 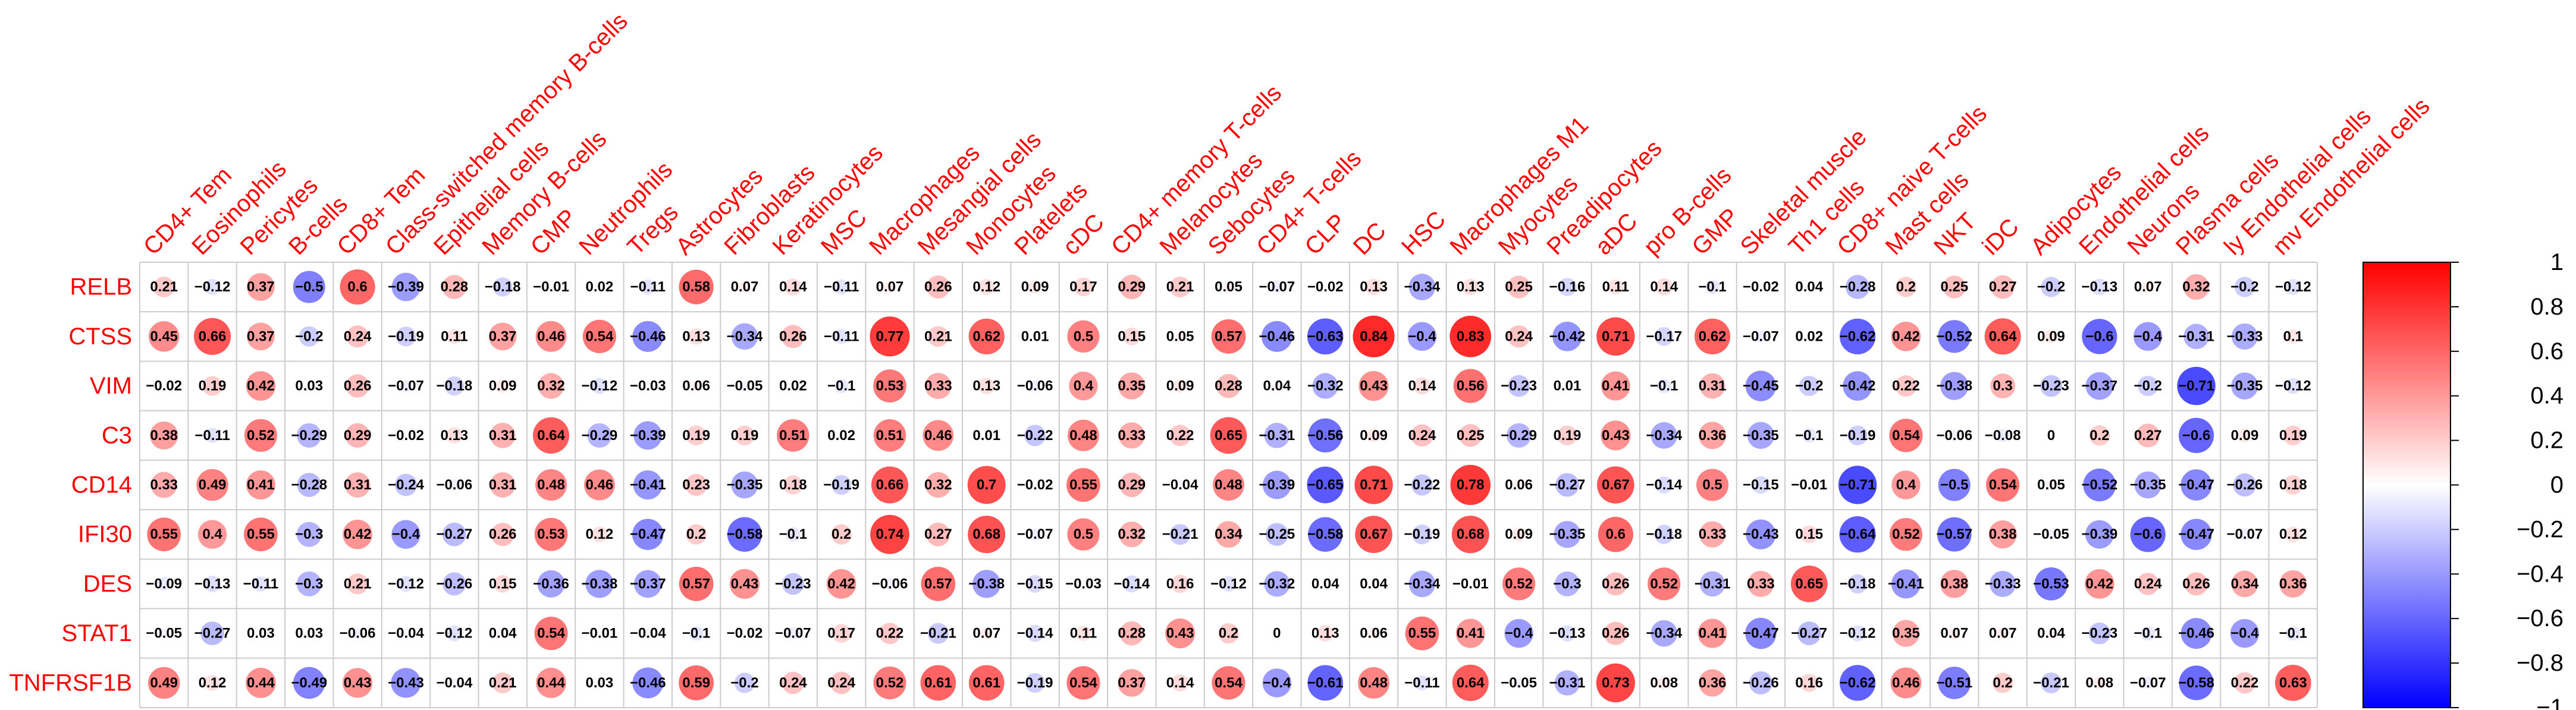 What do you see at coordinates (105, 534) in the screenshot?
I see `row-label: IFI30` at bounding box center [105, 534].